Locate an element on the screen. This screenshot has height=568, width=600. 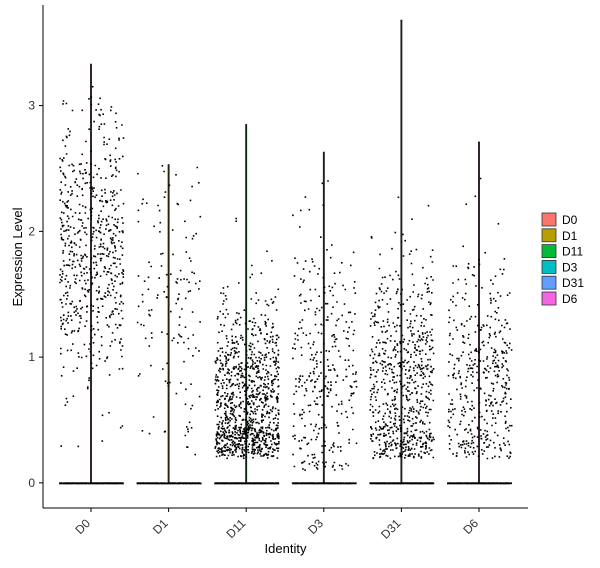
y-tick-label: 0 is located at coordinates (31, 483).